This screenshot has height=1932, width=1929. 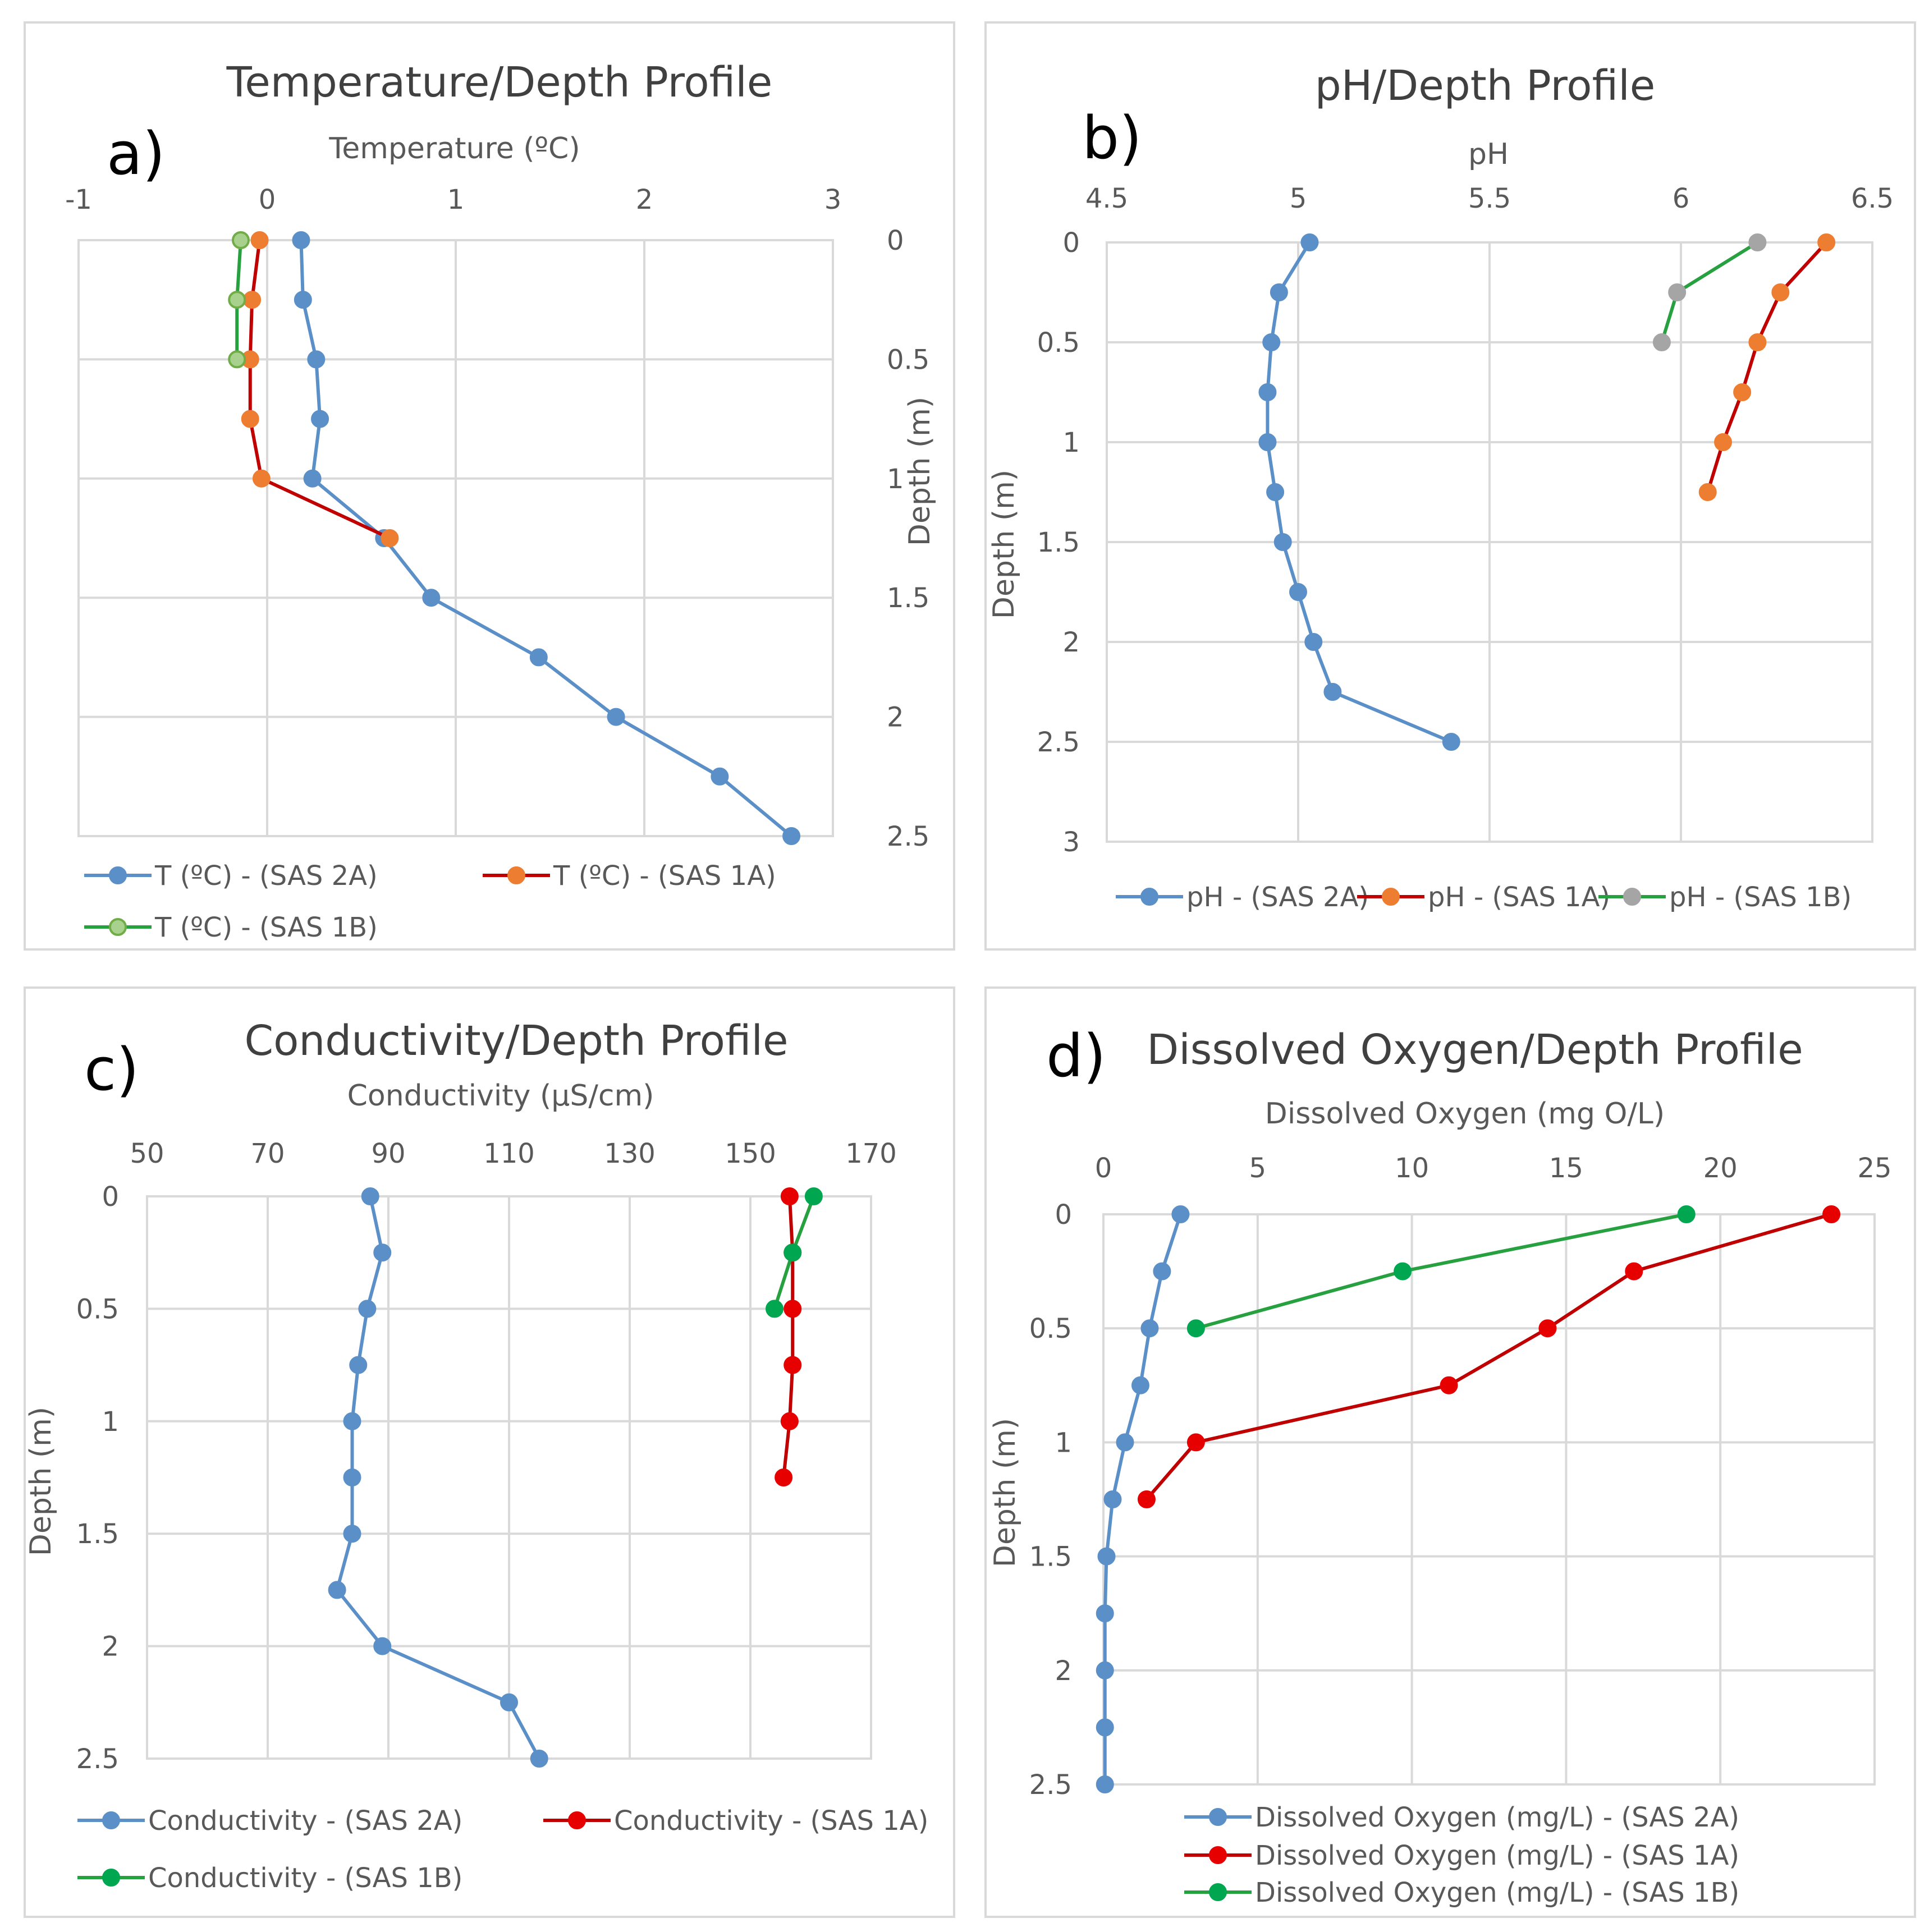 I want to click on legend-item: Conductivity - (SAS 1A), so click(x=736, y=1821).